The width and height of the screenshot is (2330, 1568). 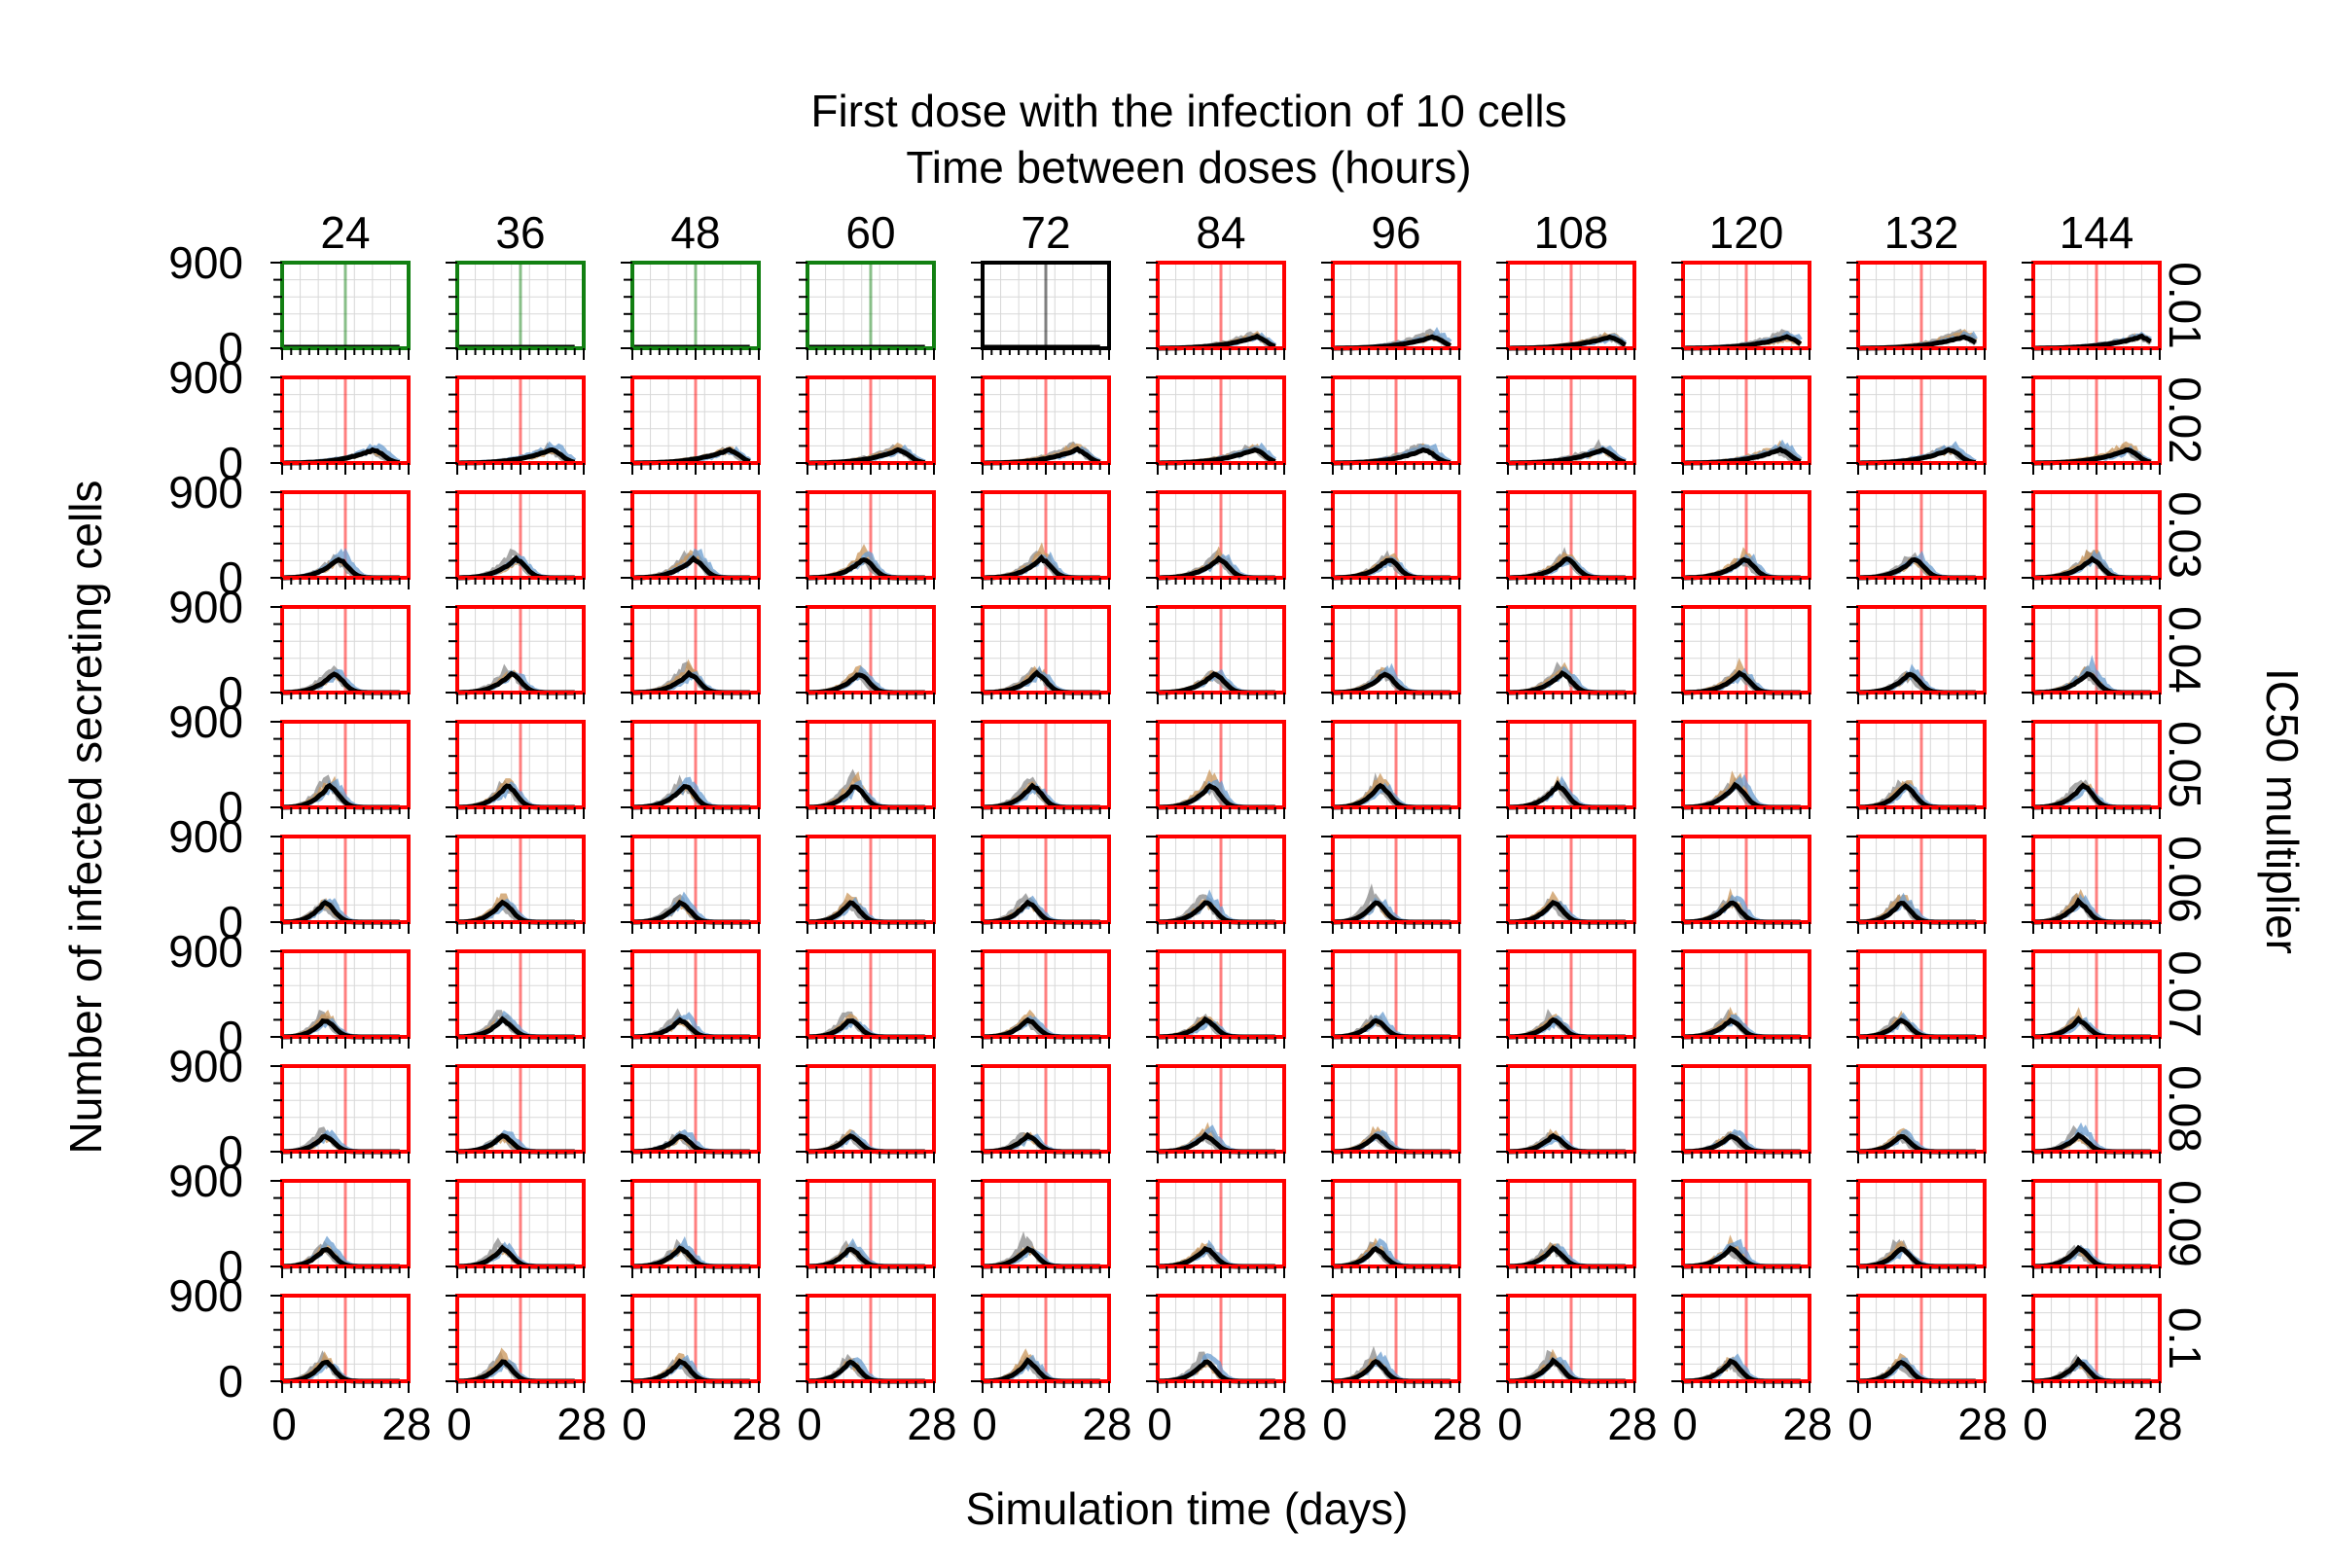 What do you see at coordinates (1921, 232) in the screenshot?
I see `column-label: 132` at bounding box center [1921, 232].